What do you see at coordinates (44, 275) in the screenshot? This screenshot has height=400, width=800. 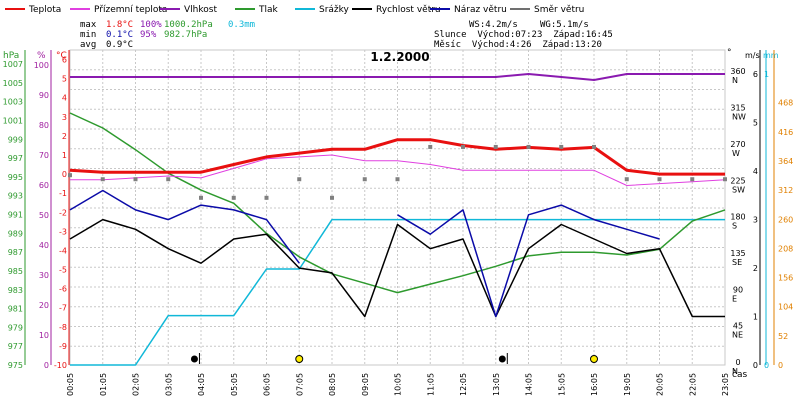 I see `percent-tick-label: 30` at bounding box center [44, 275].